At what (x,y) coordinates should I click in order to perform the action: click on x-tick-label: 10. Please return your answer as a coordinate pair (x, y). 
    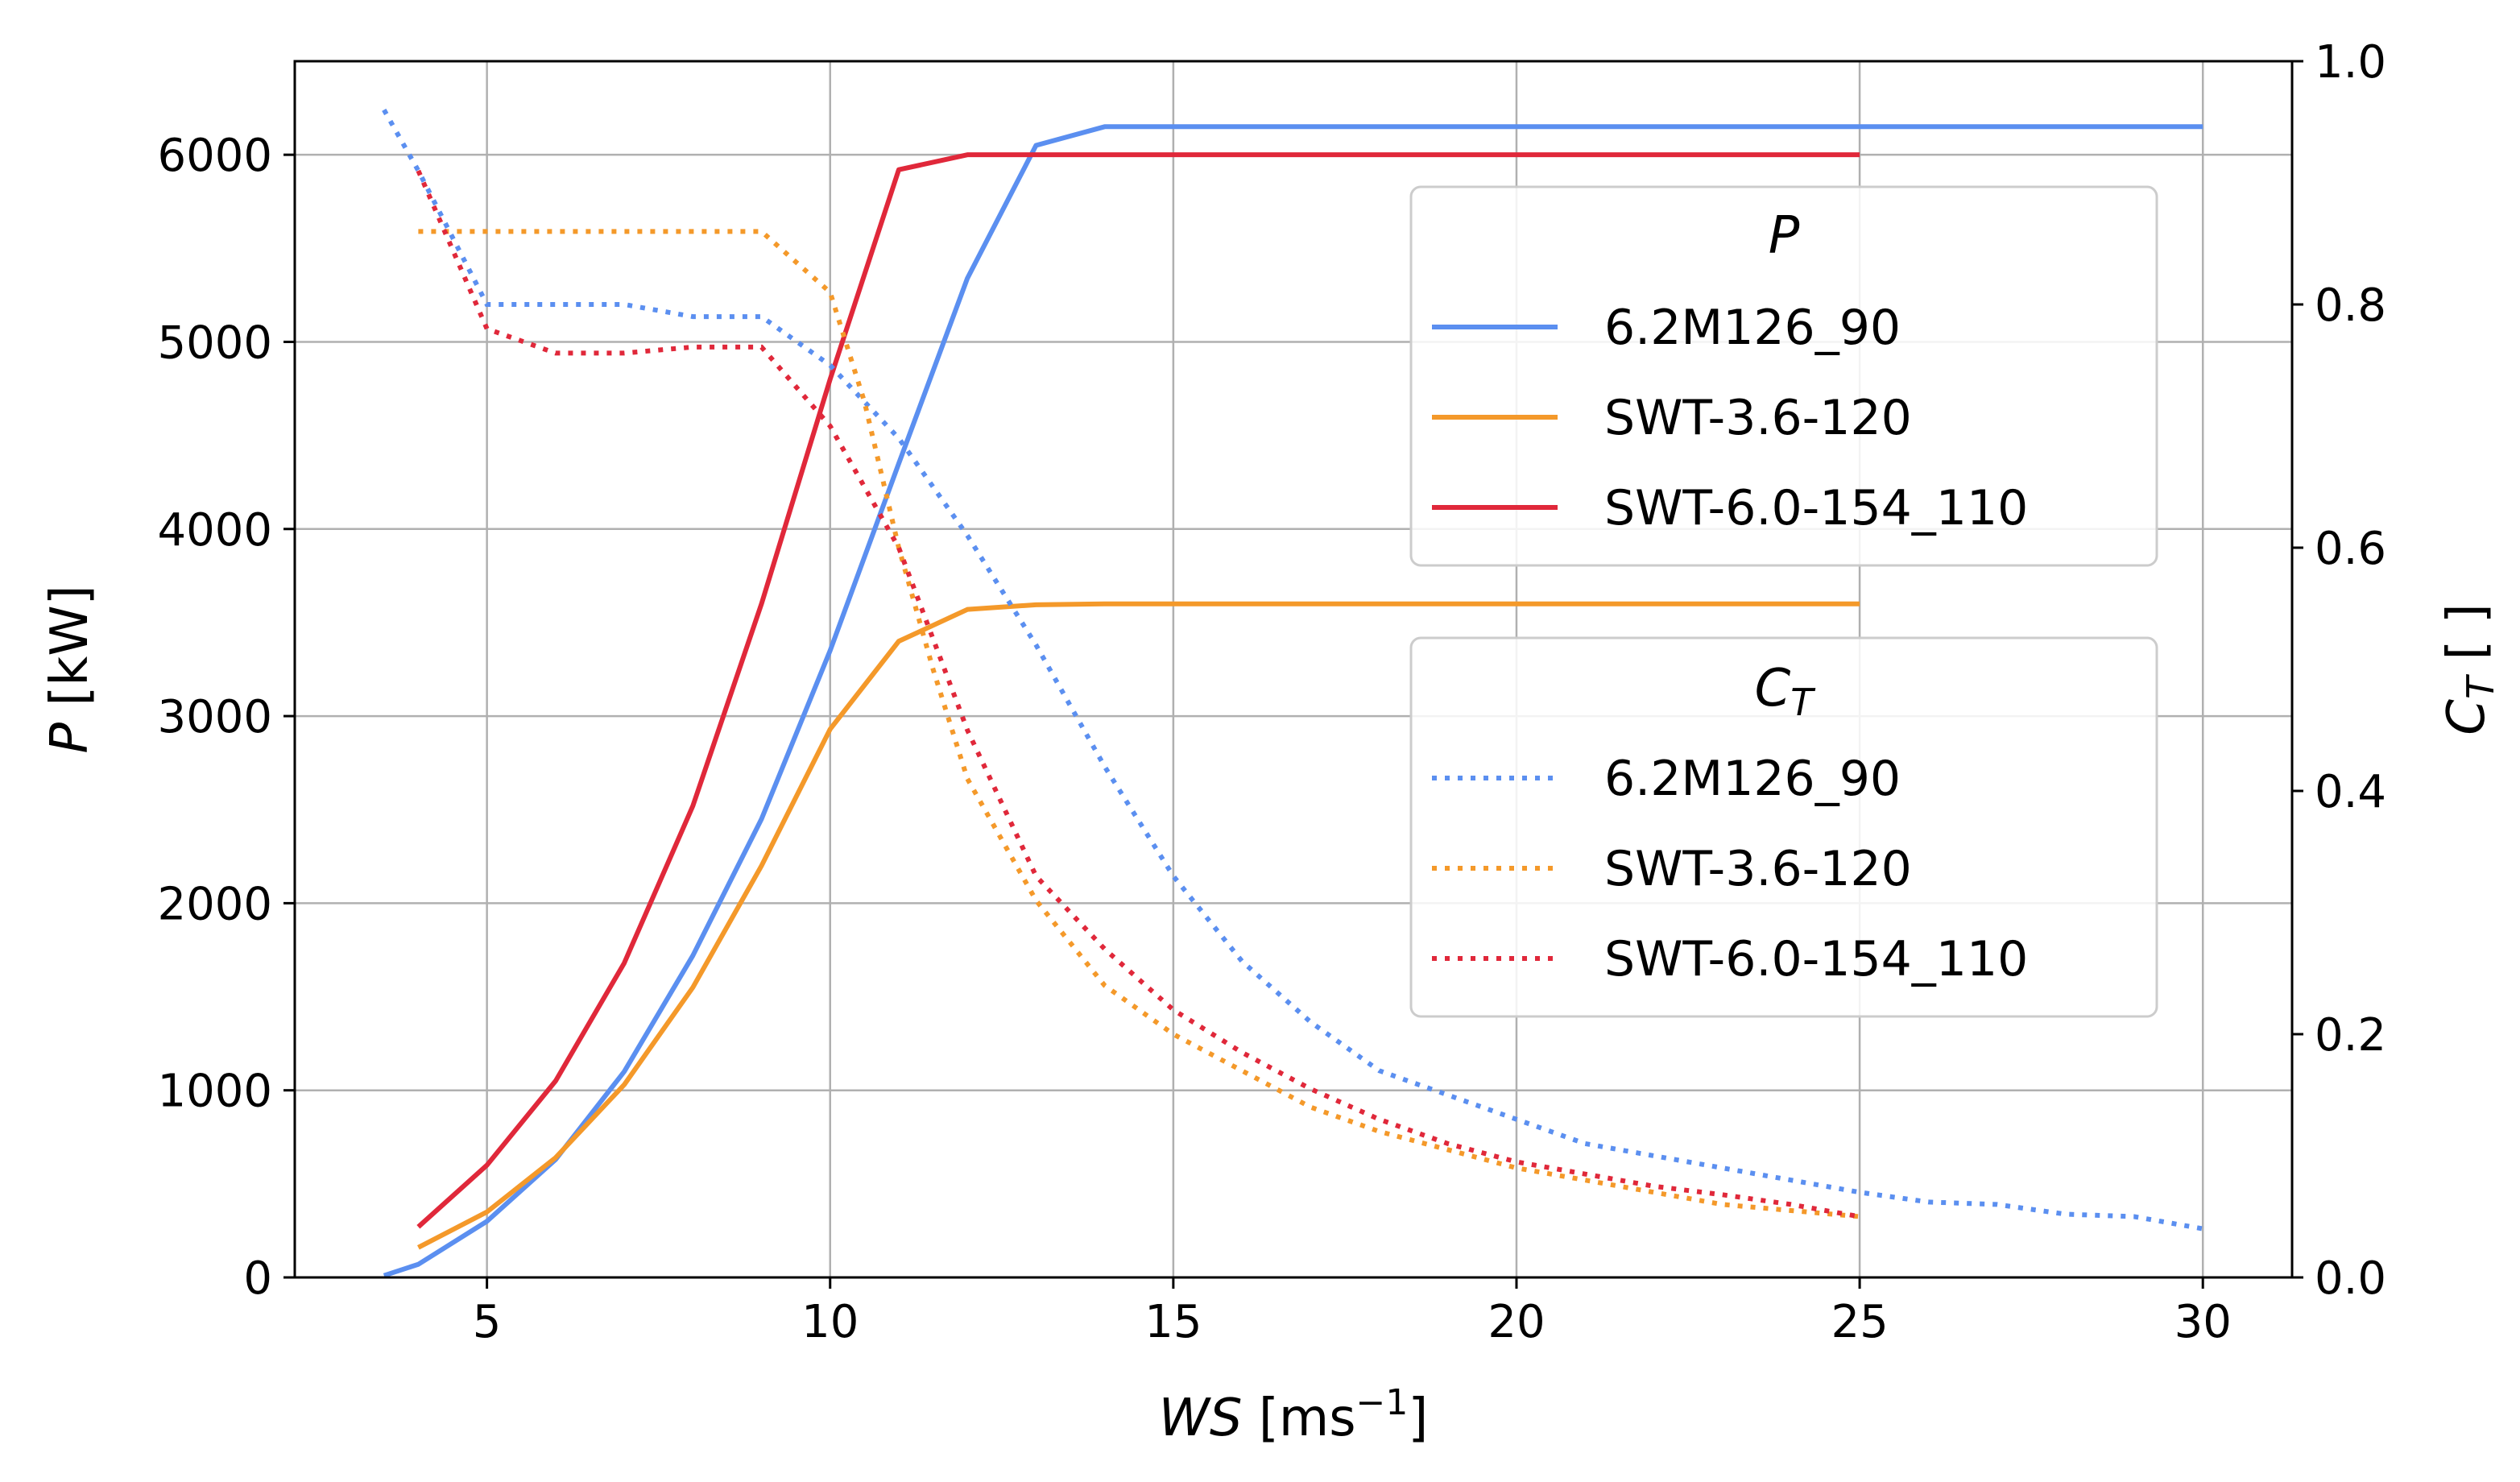
    Looking at the image, I should click on (830, 1322).